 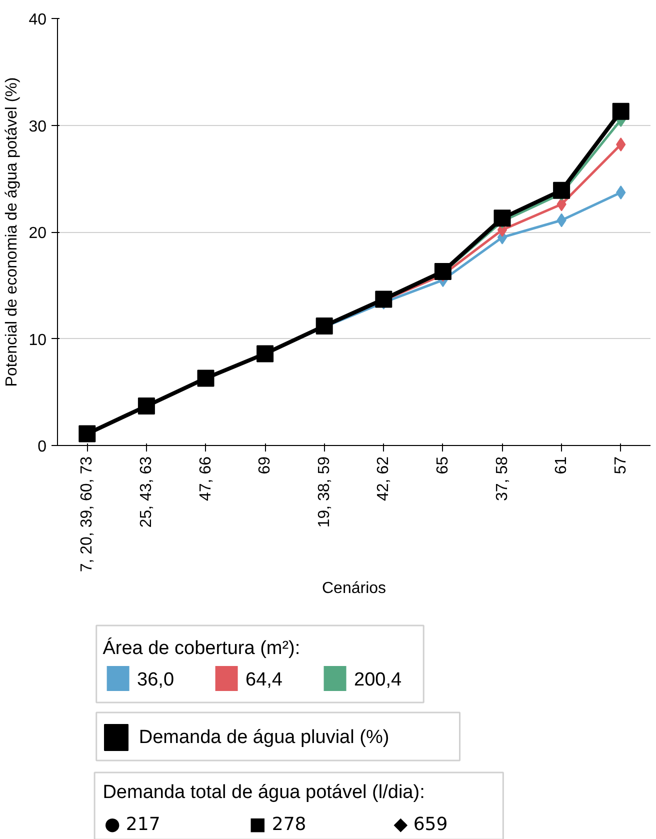 What do you see at coordinates (37, 127) in the screenshot?
I see `y-tick-label: 30` at bounding box center [37, 127].